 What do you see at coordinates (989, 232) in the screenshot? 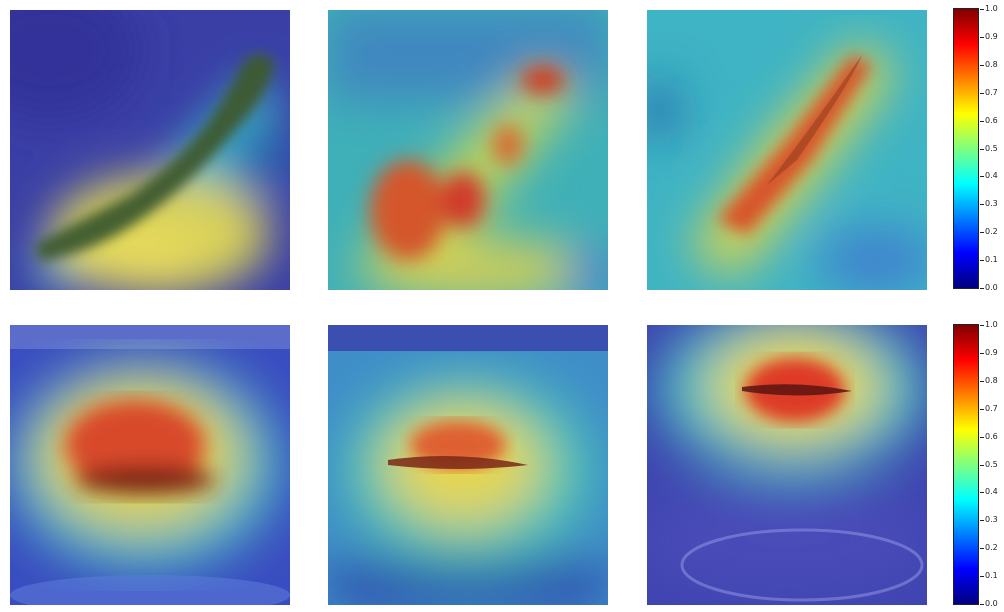
I see `colorbar-top-tick-label: 0.2` at bounding box center [989, 232].